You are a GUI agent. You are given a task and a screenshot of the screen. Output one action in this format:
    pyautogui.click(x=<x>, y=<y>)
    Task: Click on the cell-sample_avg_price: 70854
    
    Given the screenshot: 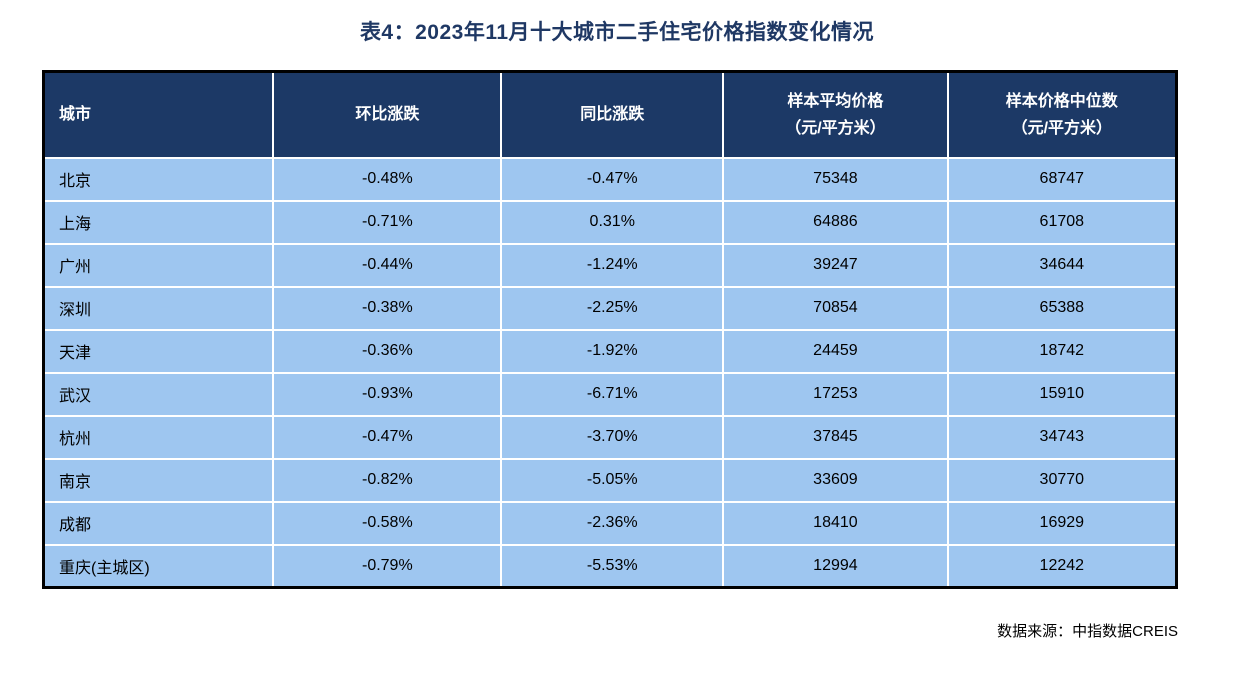 What is the action you would take?
    pyautogui.click(x=835, y=308)
    